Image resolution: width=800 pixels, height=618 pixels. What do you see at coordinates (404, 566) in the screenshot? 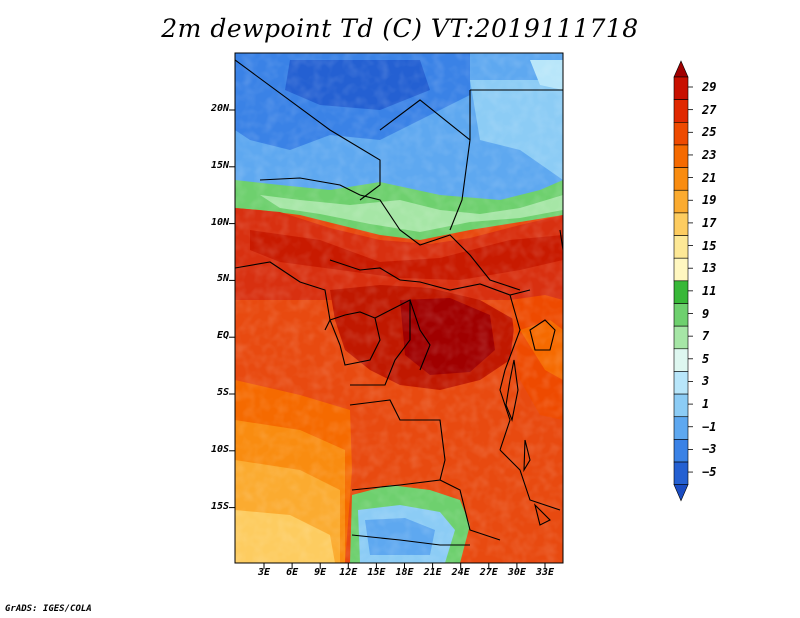
I see `x-ticks` at bounding box center [404, 566].